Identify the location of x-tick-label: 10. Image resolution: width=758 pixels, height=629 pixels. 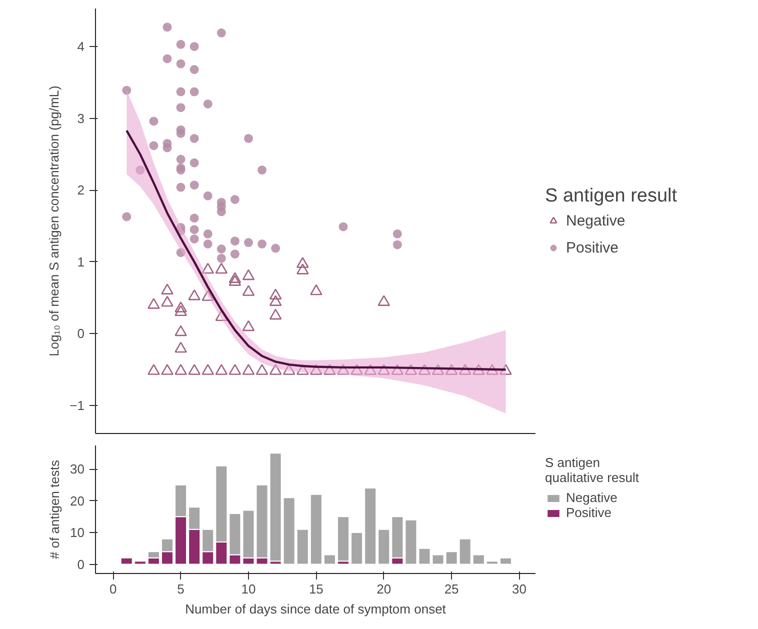
(248, 589).